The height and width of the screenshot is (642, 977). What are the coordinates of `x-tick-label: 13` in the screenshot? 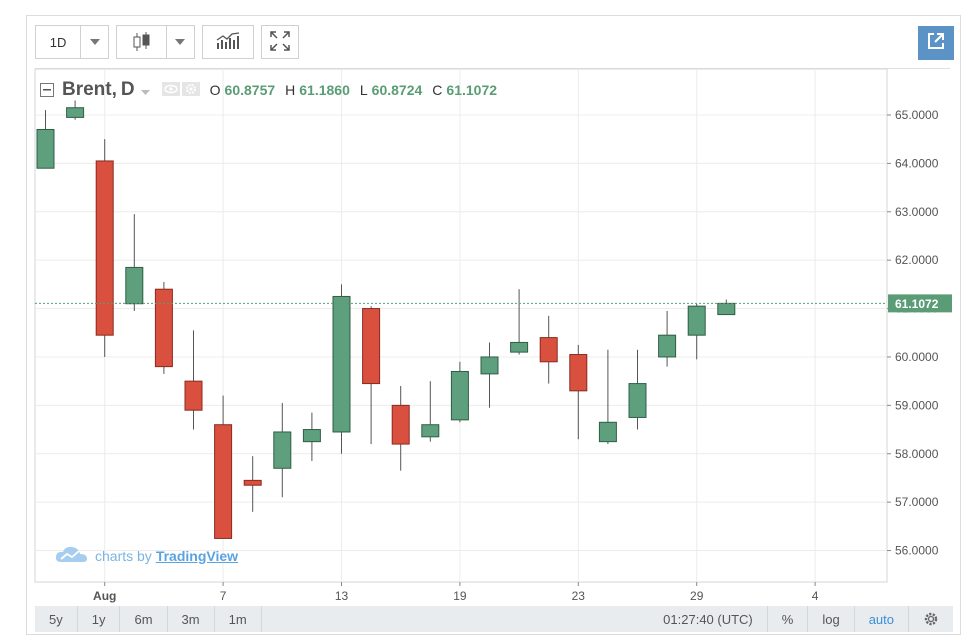 It's located at (342, 596).